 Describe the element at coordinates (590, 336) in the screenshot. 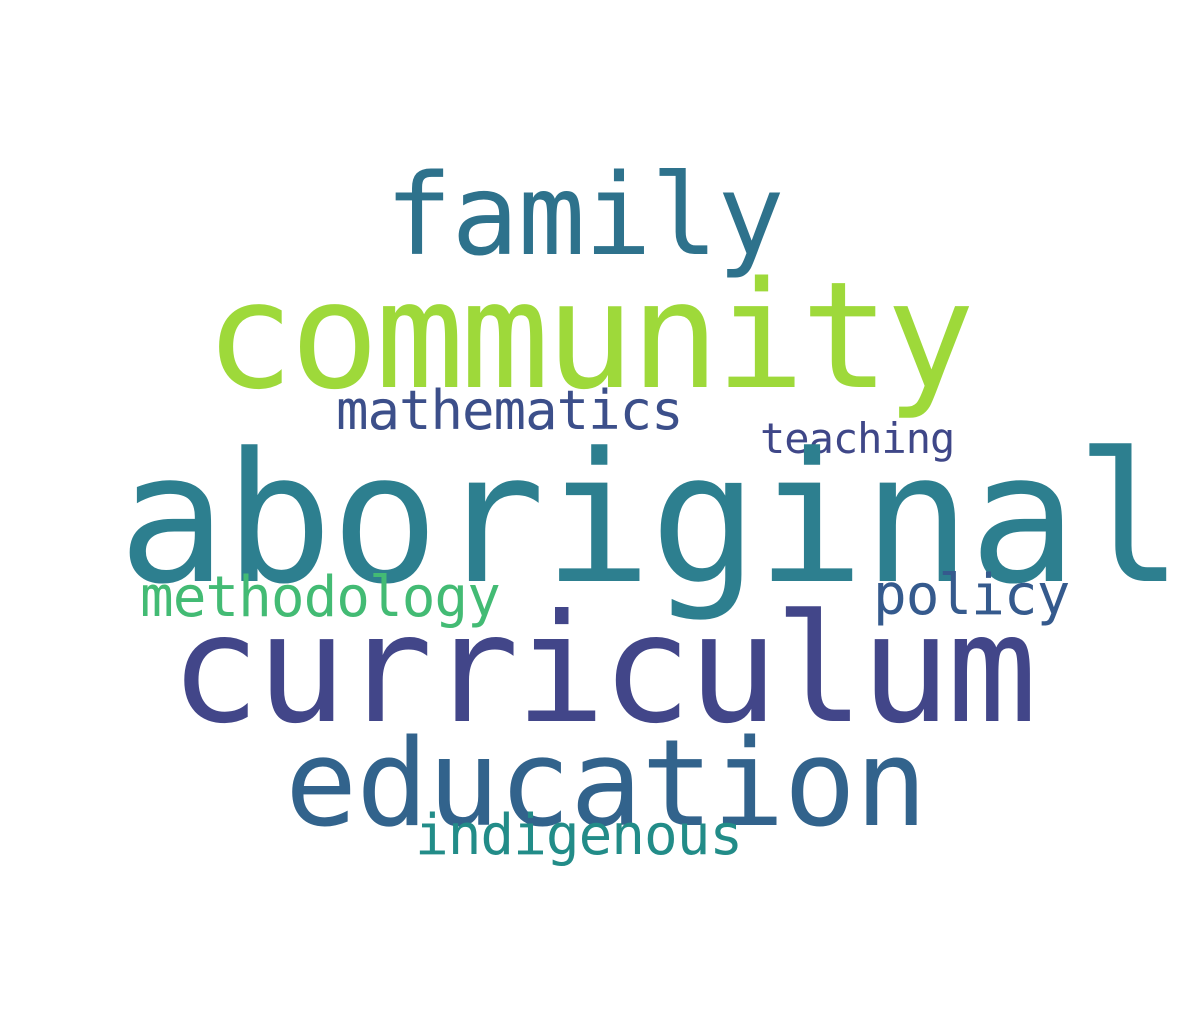

I see `word-community: community` at that location.